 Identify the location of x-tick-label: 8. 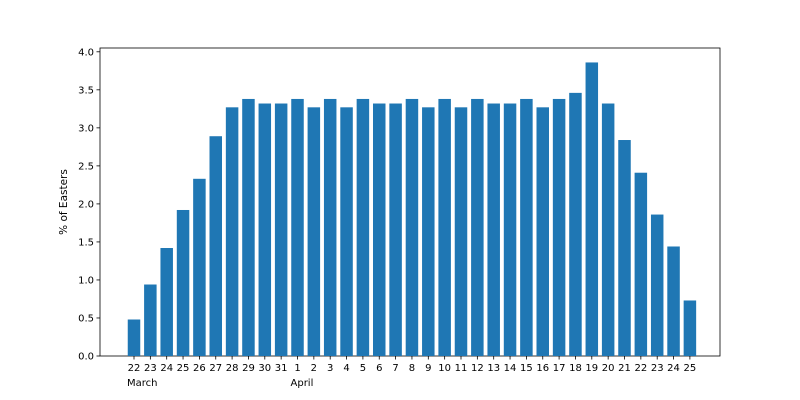
(412, 368).